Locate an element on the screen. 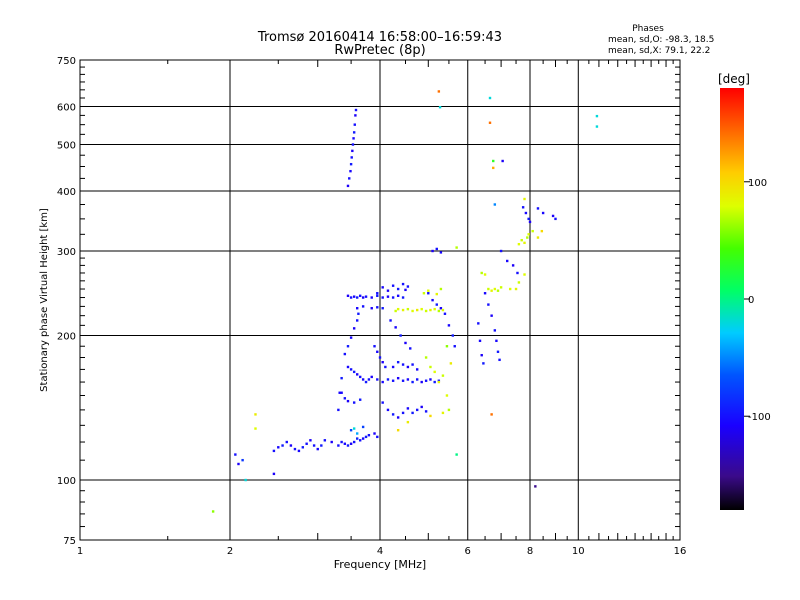  y-tick-label: 600 is located at coordinates (66, 108).